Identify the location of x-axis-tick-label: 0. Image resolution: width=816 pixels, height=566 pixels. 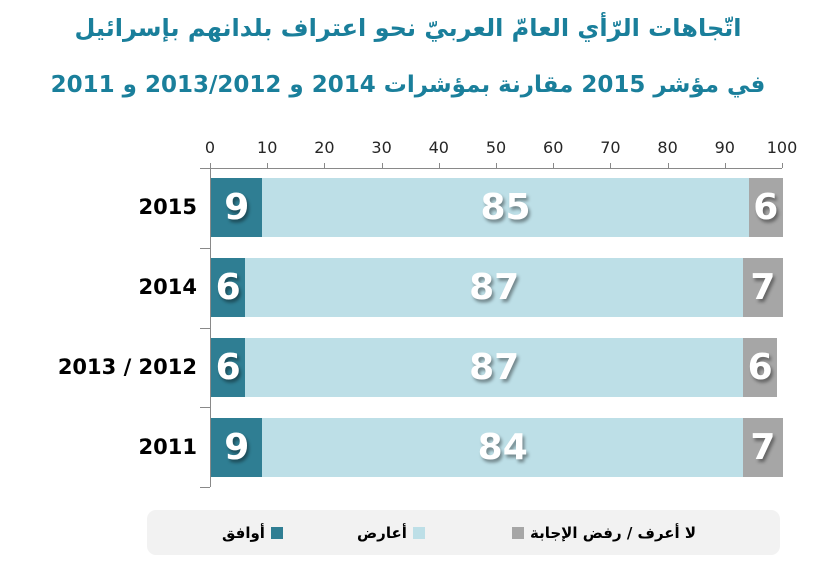
(210, 147).